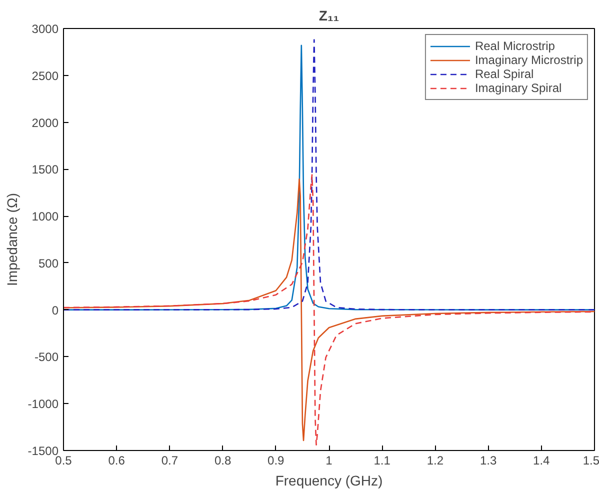 This screenshot has height=491, width=599. Describe the element at coordinates (528, 60) in the screenshot. I see `legend-label: Imaginary Microstrip` at that location.